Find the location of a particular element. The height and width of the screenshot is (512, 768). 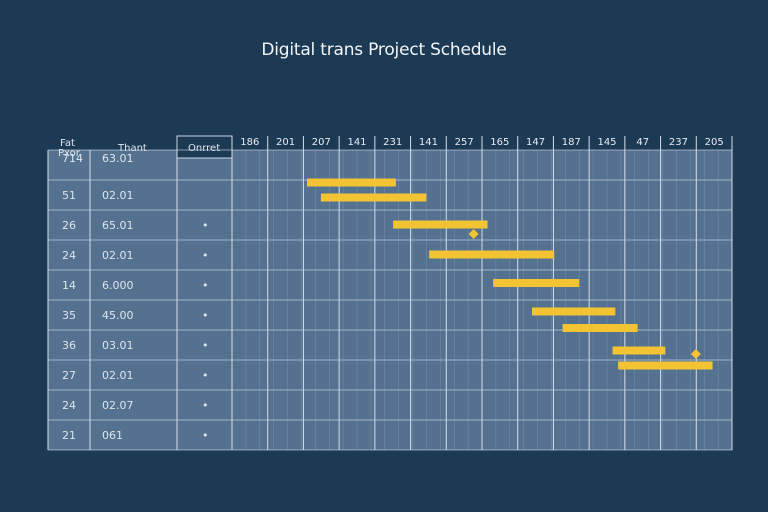

timeline-tick-label: 207 is located at coordinates (321, 142).